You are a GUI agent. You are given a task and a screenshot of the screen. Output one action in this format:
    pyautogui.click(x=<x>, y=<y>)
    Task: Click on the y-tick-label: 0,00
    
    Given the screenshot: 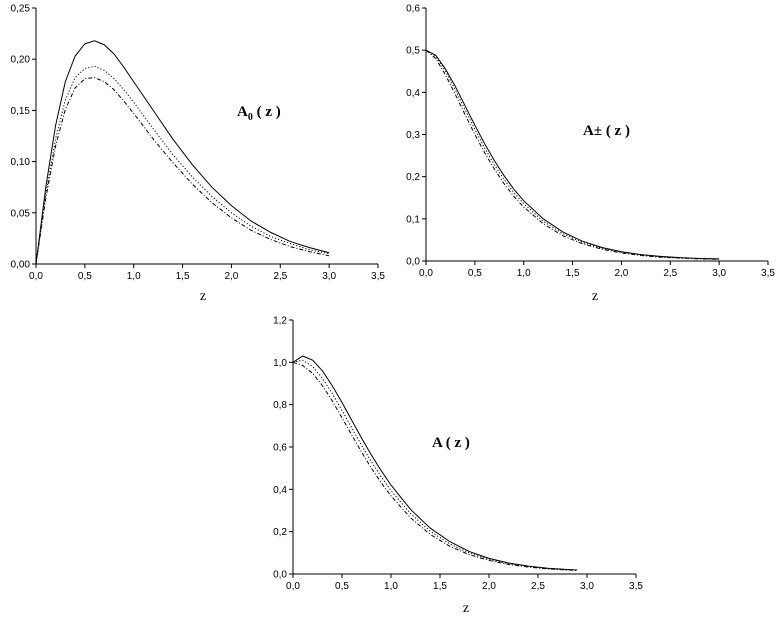 What is the action you would take?
    pyautogui.click(x=21, y=265)
    